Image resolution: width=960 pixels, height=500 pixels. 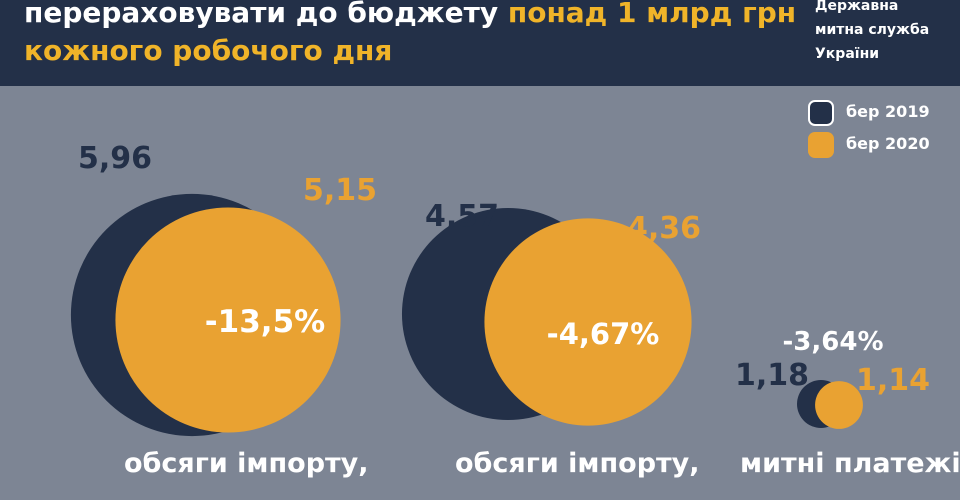 What do you see at coordinates (833, 342) in the screenshot?
I see `change-label: -3,64%` at bounding box center [833, 342].